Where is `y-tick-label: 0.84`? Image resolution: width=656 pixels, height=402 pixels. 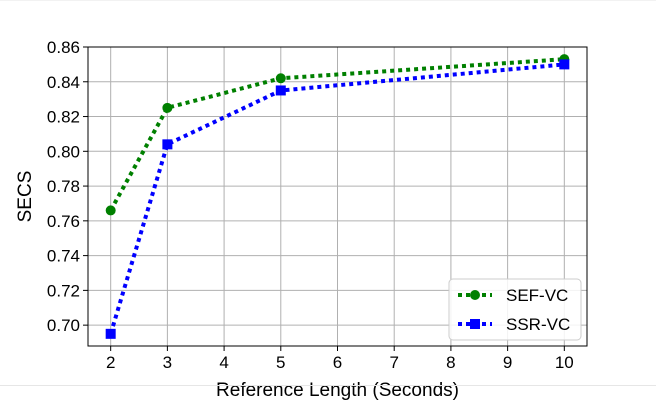 y-tick-label: 0.84 is located at coordinates (63, 82).